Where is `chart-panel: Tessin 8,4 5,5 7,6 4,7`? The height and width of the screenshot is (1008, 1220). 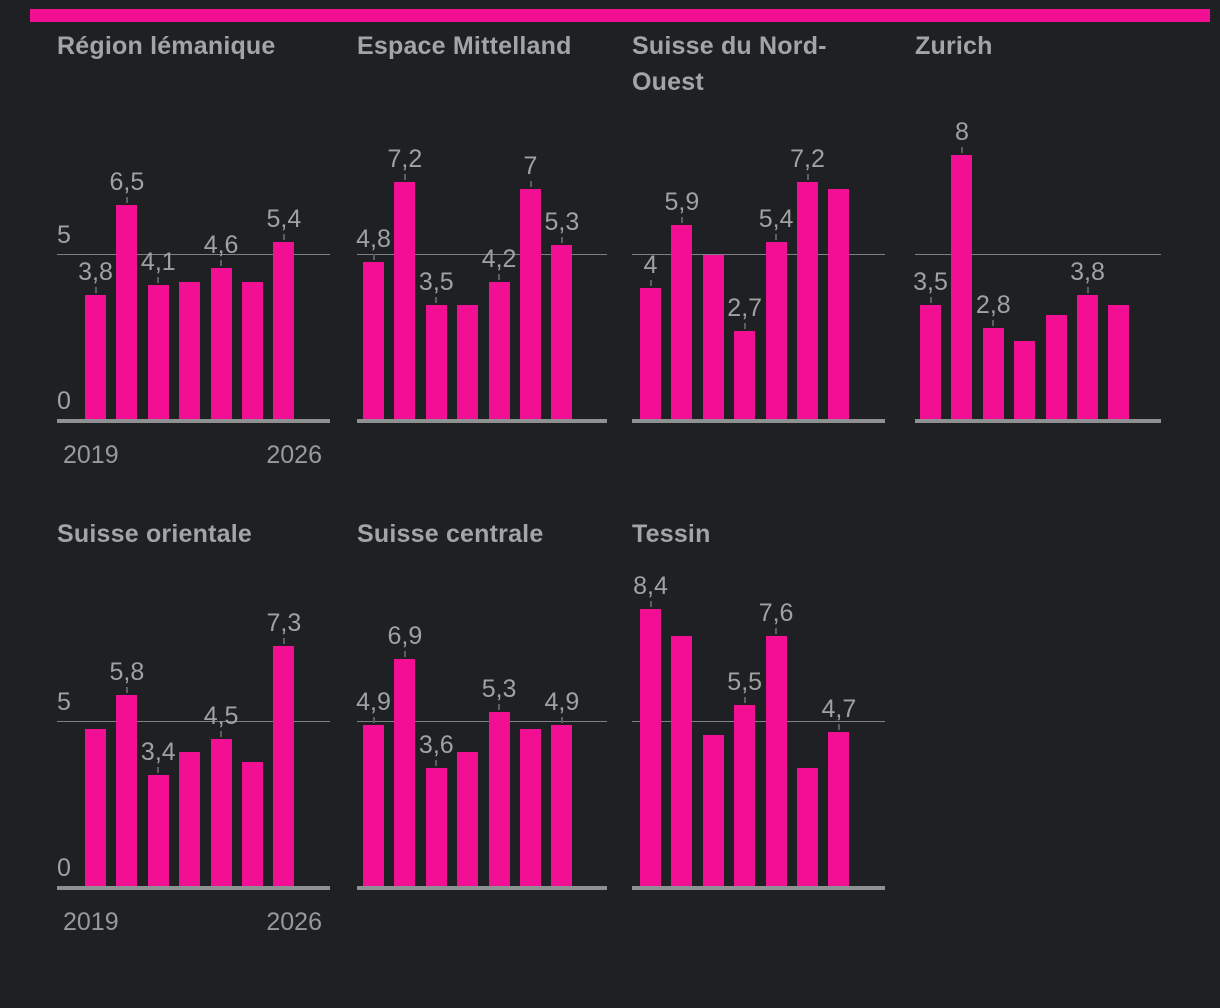 chart-panel: Tessin 8,4 5,5 7,6 4,7 is located at coordinates (758, 751).